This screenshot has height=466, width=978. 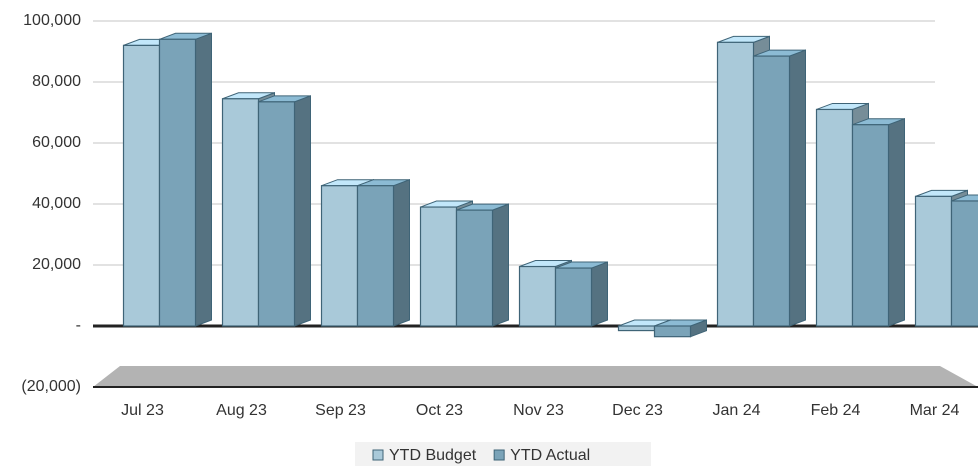 What do you see at coordinates (535, 376) in the screenshot?
I see `floor` at bounding box center [535, 376].